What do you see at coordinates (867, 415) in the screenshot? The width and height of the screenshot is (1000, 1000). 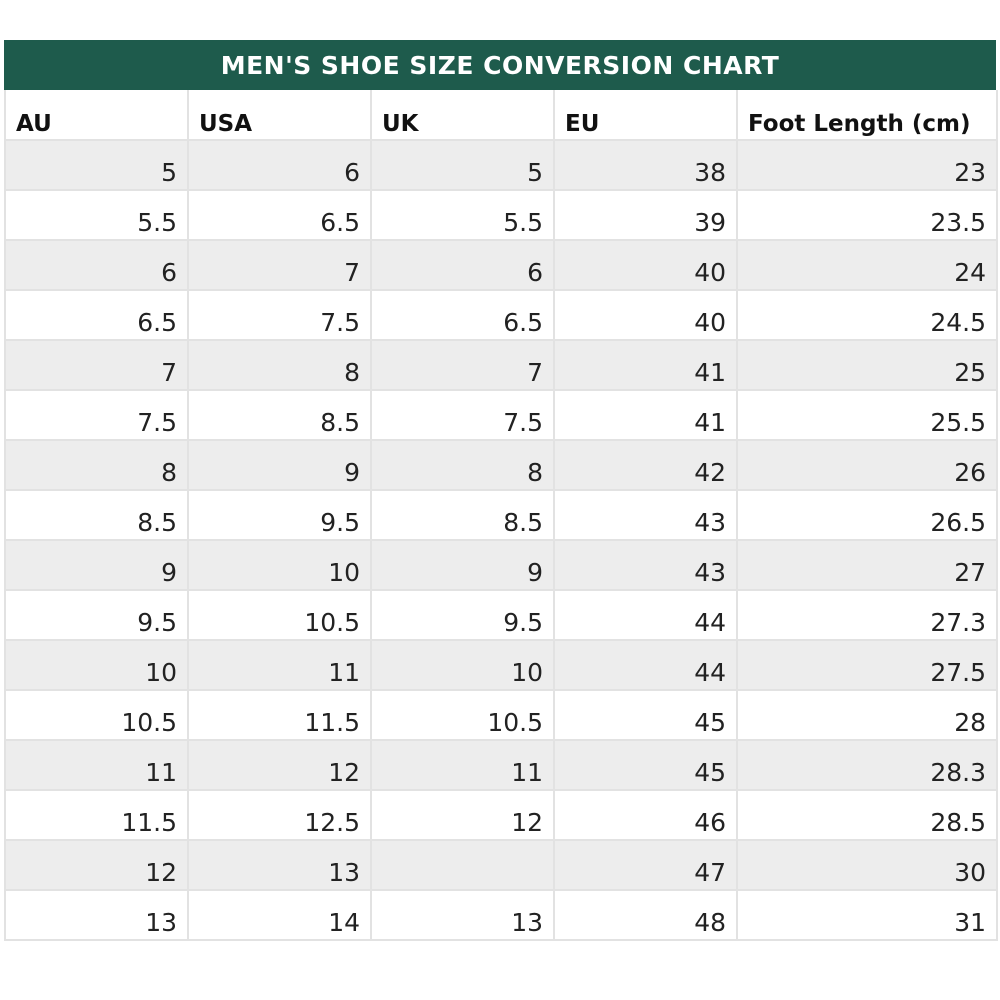 I see `cell-foot-length: 25.5` at bounding box center [867, 415].